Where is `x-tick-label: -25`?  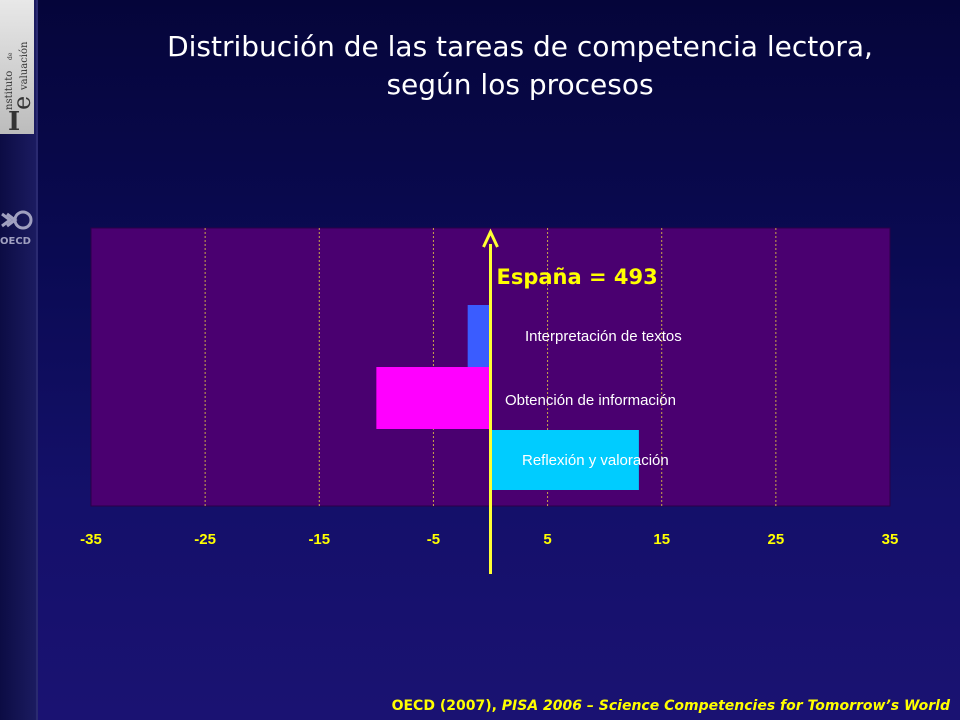 x-tick-label: -25 is located at coordinates (205, 539).